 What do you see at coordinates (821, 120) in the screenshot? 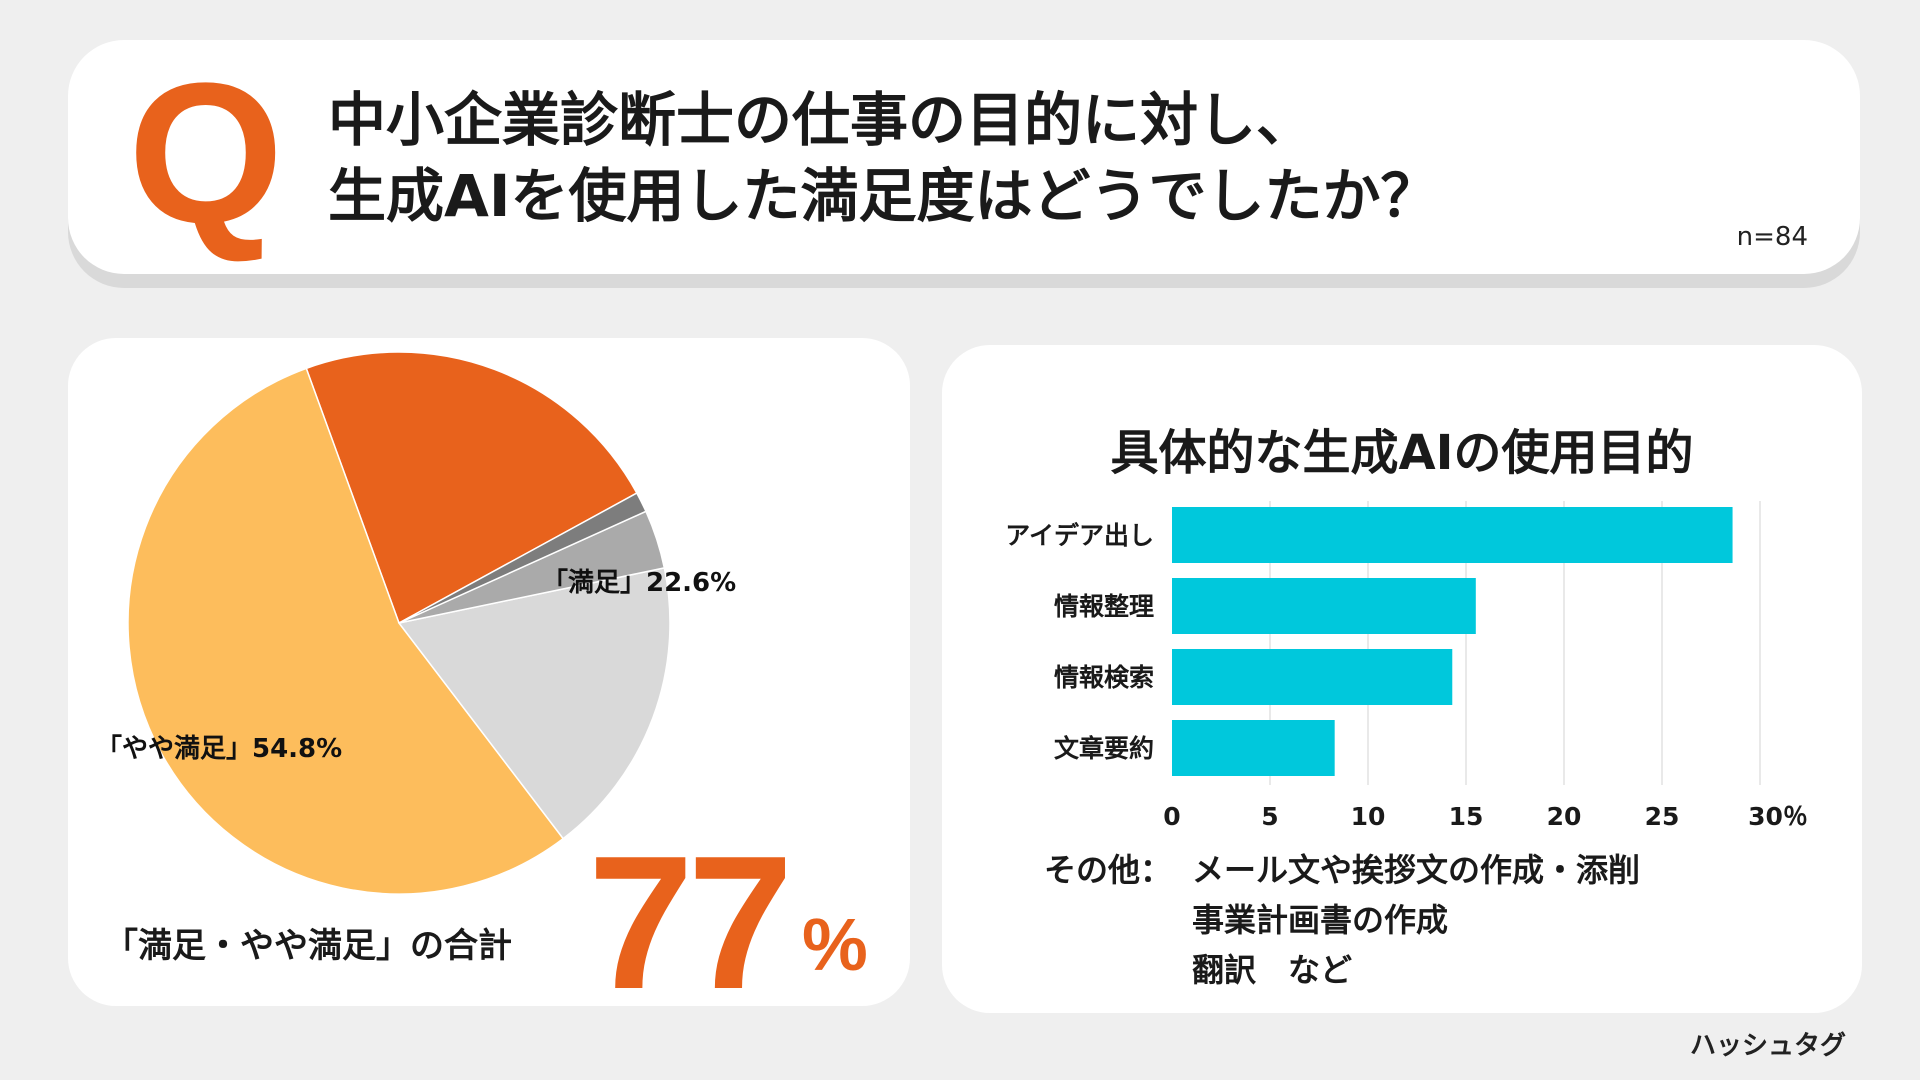
I see `question-title-line1: 中小企業診断士の仕事の目的に対し、` at bounding box center [821, 120].